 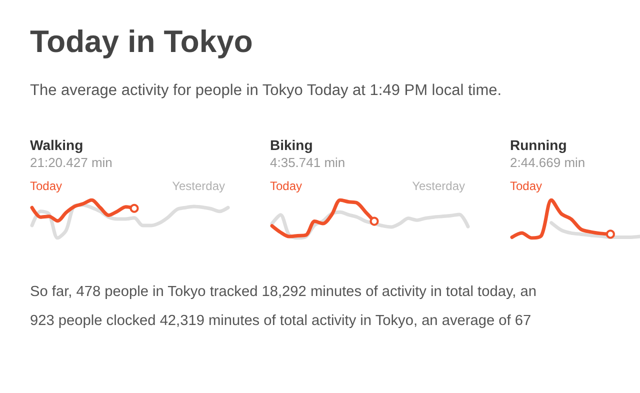 What do you see at coordinates (286, 186) in the screenshot?
I see `text: Today` at bounding box center [286, 186].